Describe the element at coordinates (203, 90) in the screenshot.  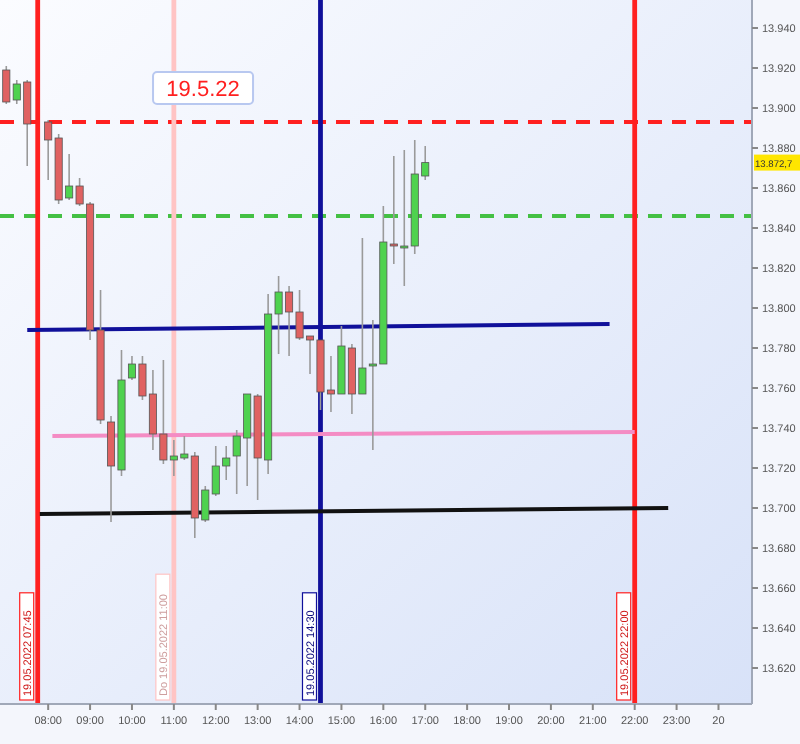
I see `annotation: 19.5.22` at that location.